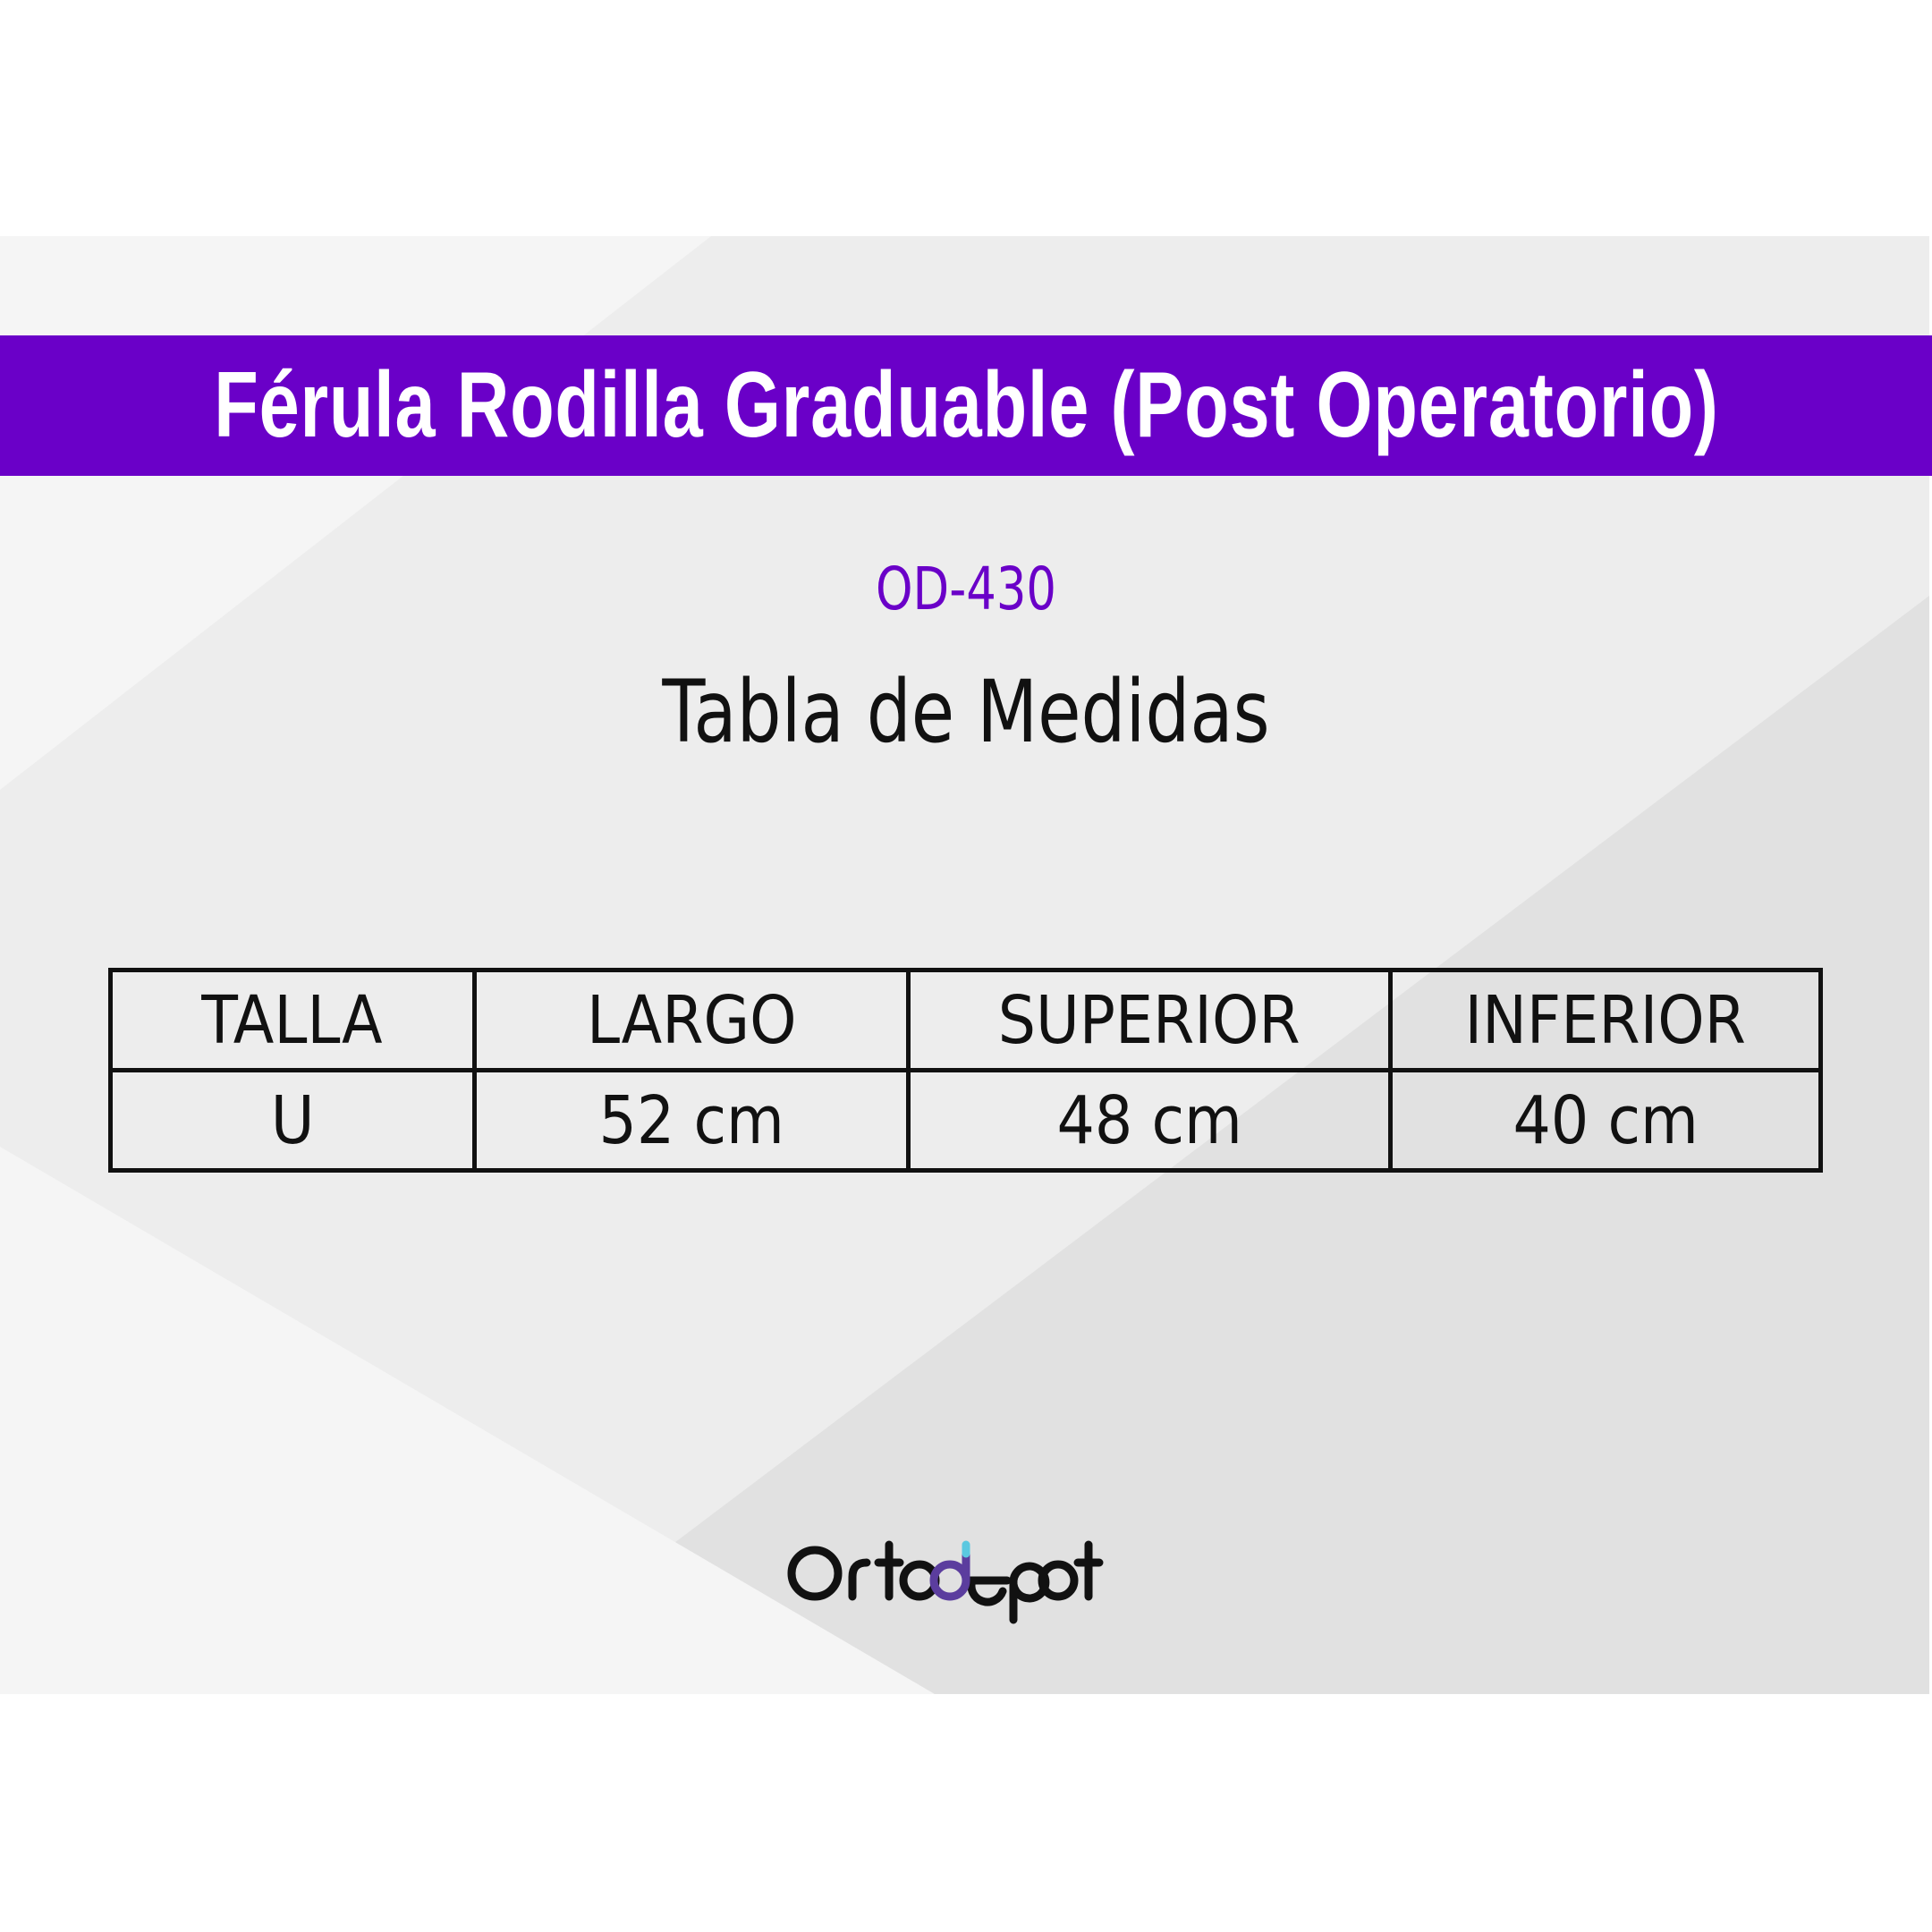  I want to click on header-cell: INFERIOR, so click(1605, 1020).